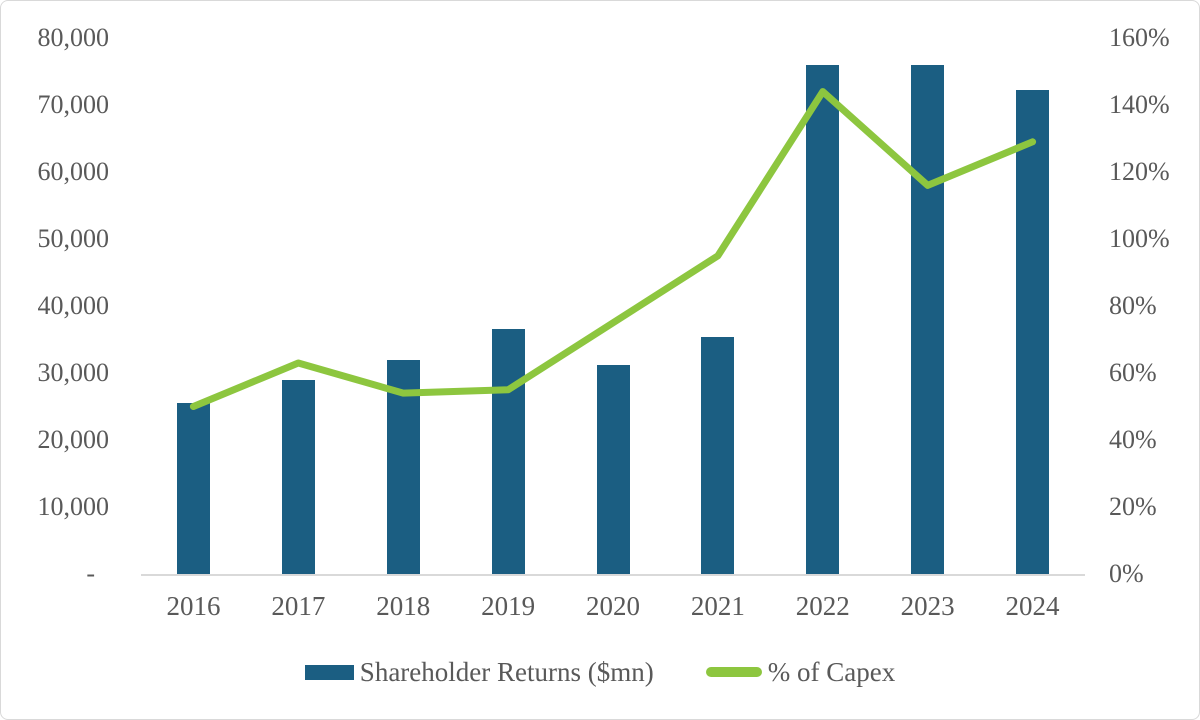  I want to click on bar-2021, so click(718, 455).